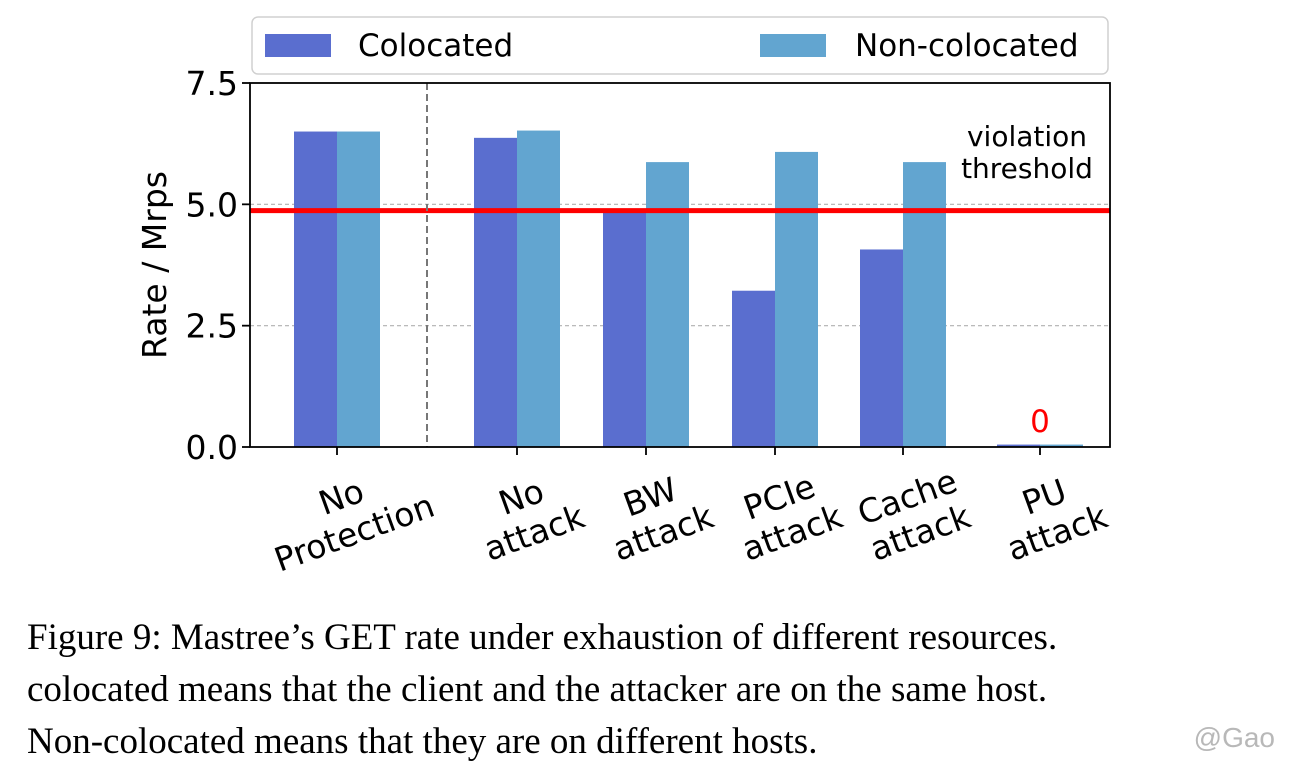  I want to click on legend-label: Colocated, so click(435, 46).